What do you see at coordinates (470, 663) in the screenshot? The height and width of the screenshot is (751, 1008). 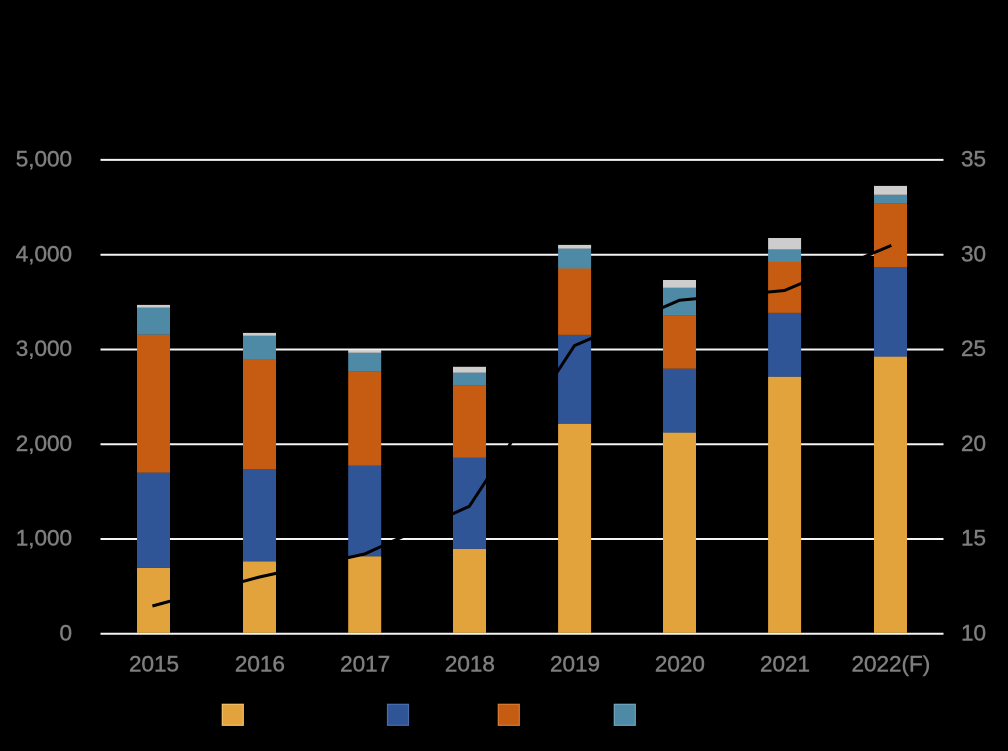 I see `svg-text: 2018` at bounding box center [470, 663].